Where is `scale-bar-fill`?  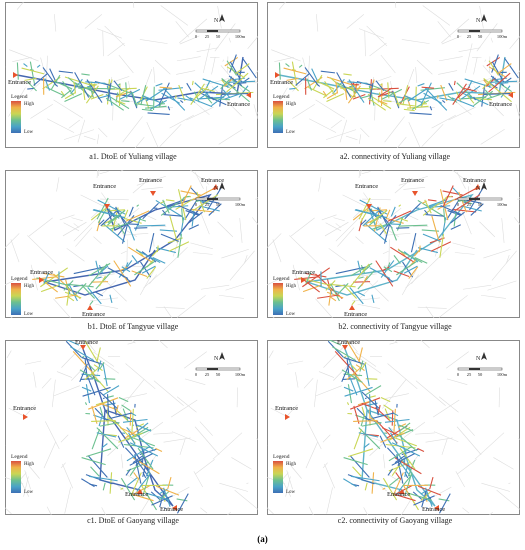 scale-bar-fill is located at coordinates (212, 199).